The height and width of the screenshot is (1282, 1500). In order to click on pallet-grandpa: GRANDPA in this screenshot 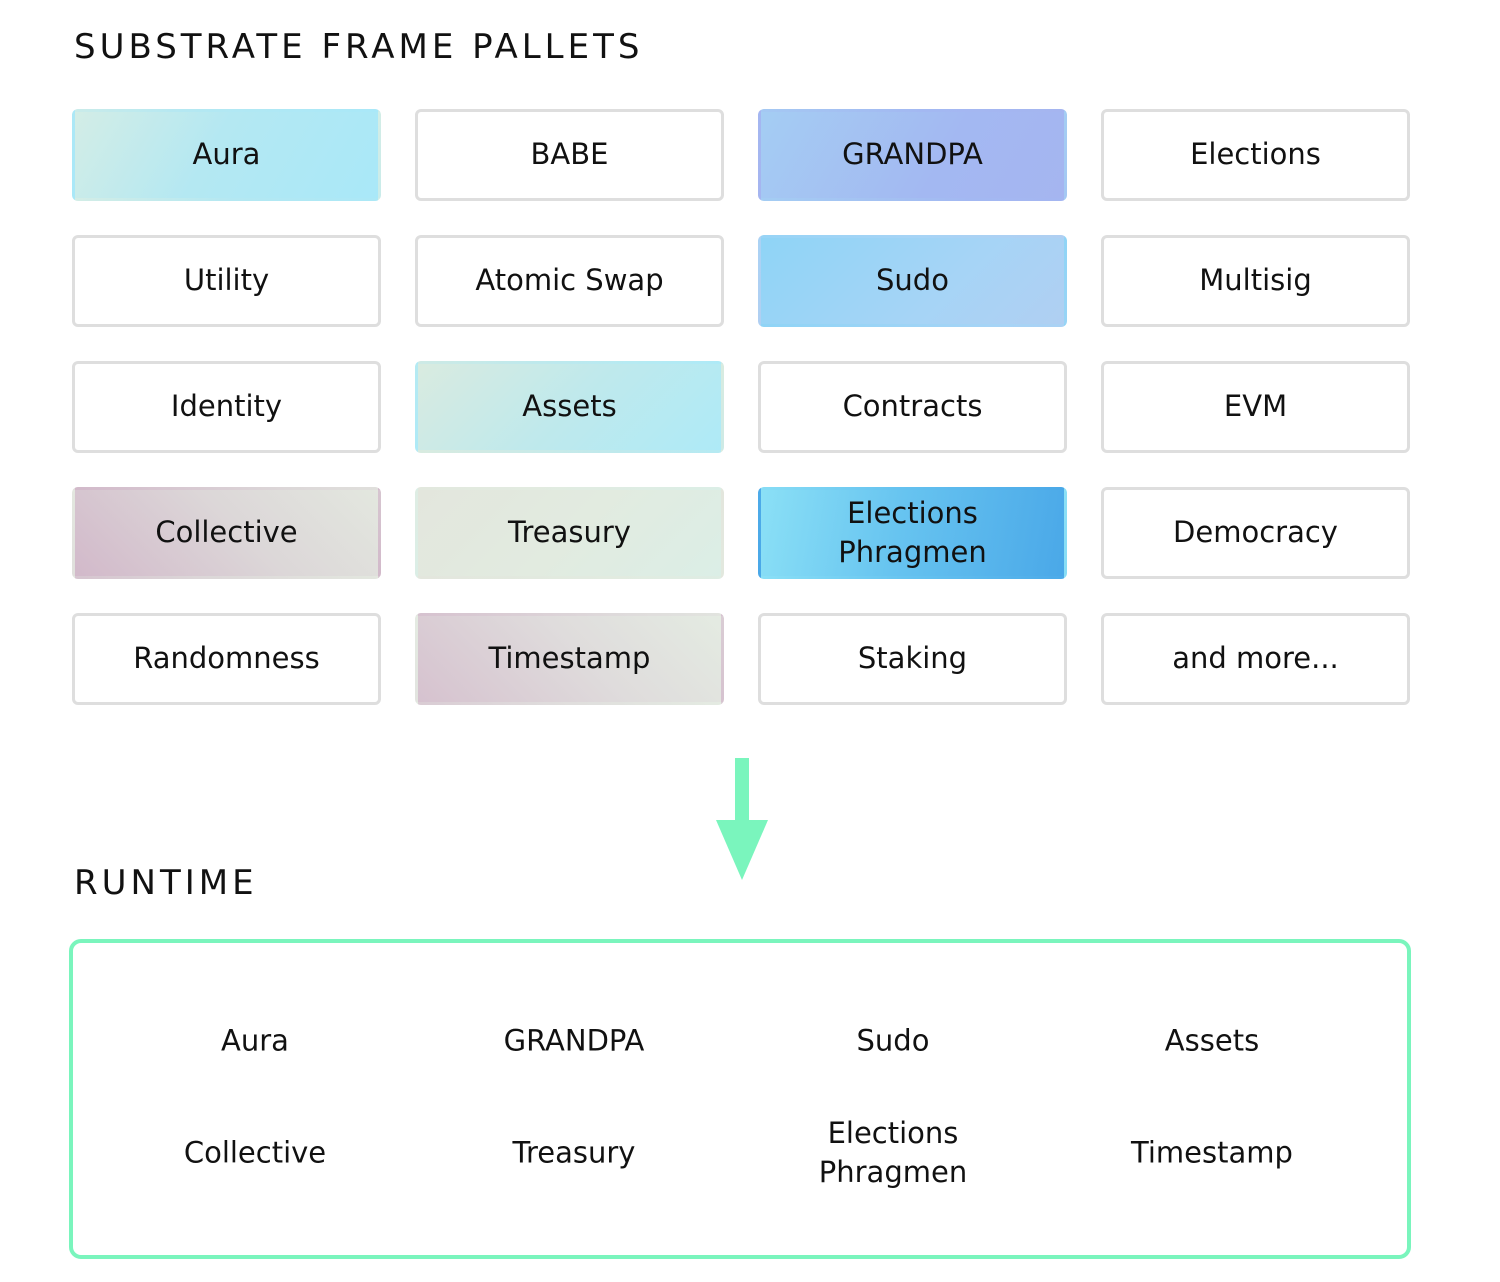, I will do `click(912, 155)`.